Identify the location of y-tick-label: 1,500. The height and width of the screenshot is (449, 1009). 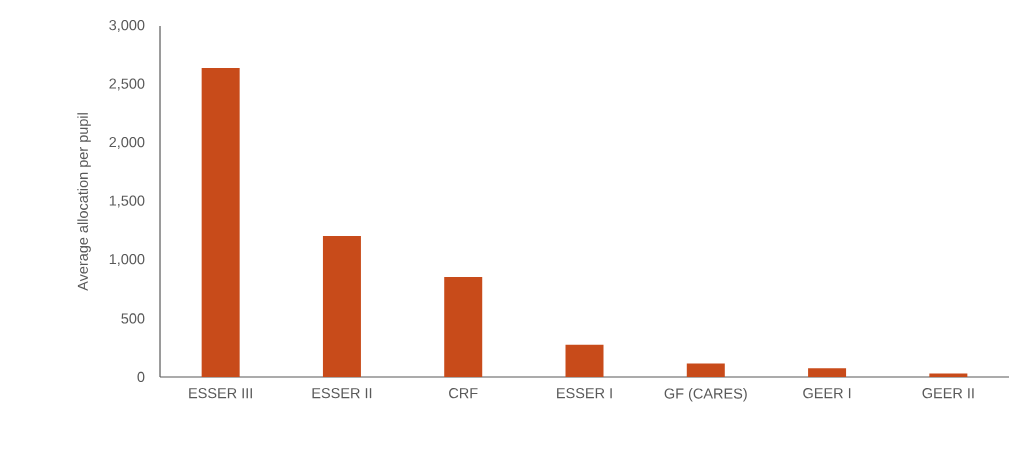
(127, 201).